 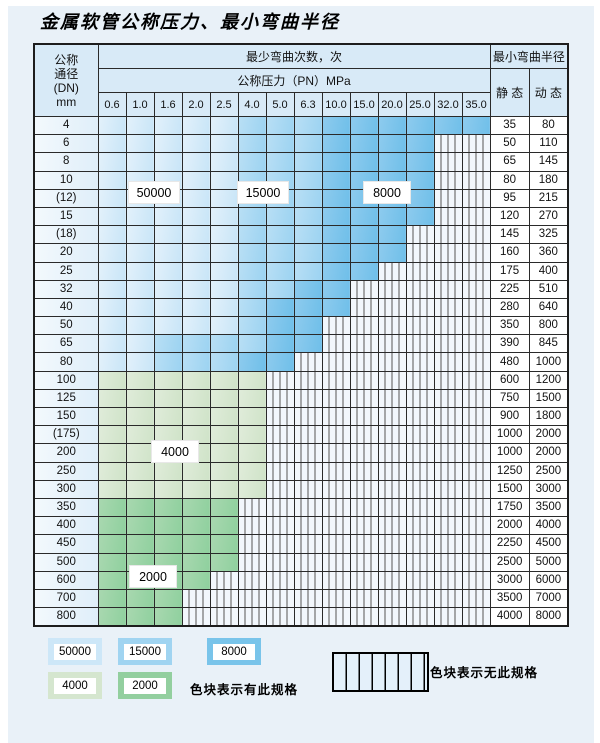 What do you see at coordinates (548, 198) in the screenshot?
I see `dynamic-value-cell: 215` at bounding box center [548, 198].